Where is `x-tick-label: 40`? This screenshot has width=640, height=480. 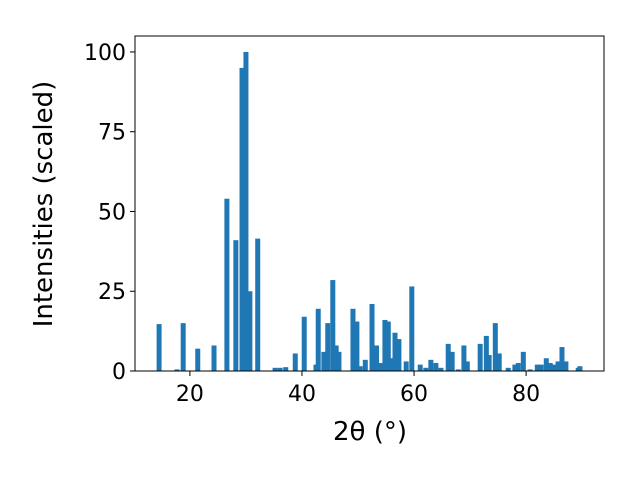
x-tick-label: 40 is located at coordinates (302, 394).